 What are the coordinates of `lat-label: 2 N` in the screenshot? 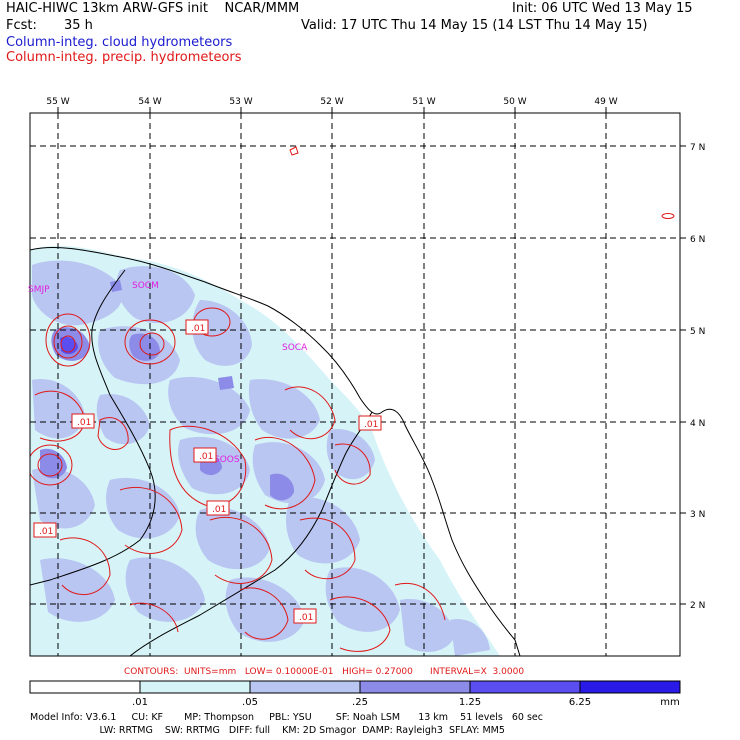 It's located at (697, 606).